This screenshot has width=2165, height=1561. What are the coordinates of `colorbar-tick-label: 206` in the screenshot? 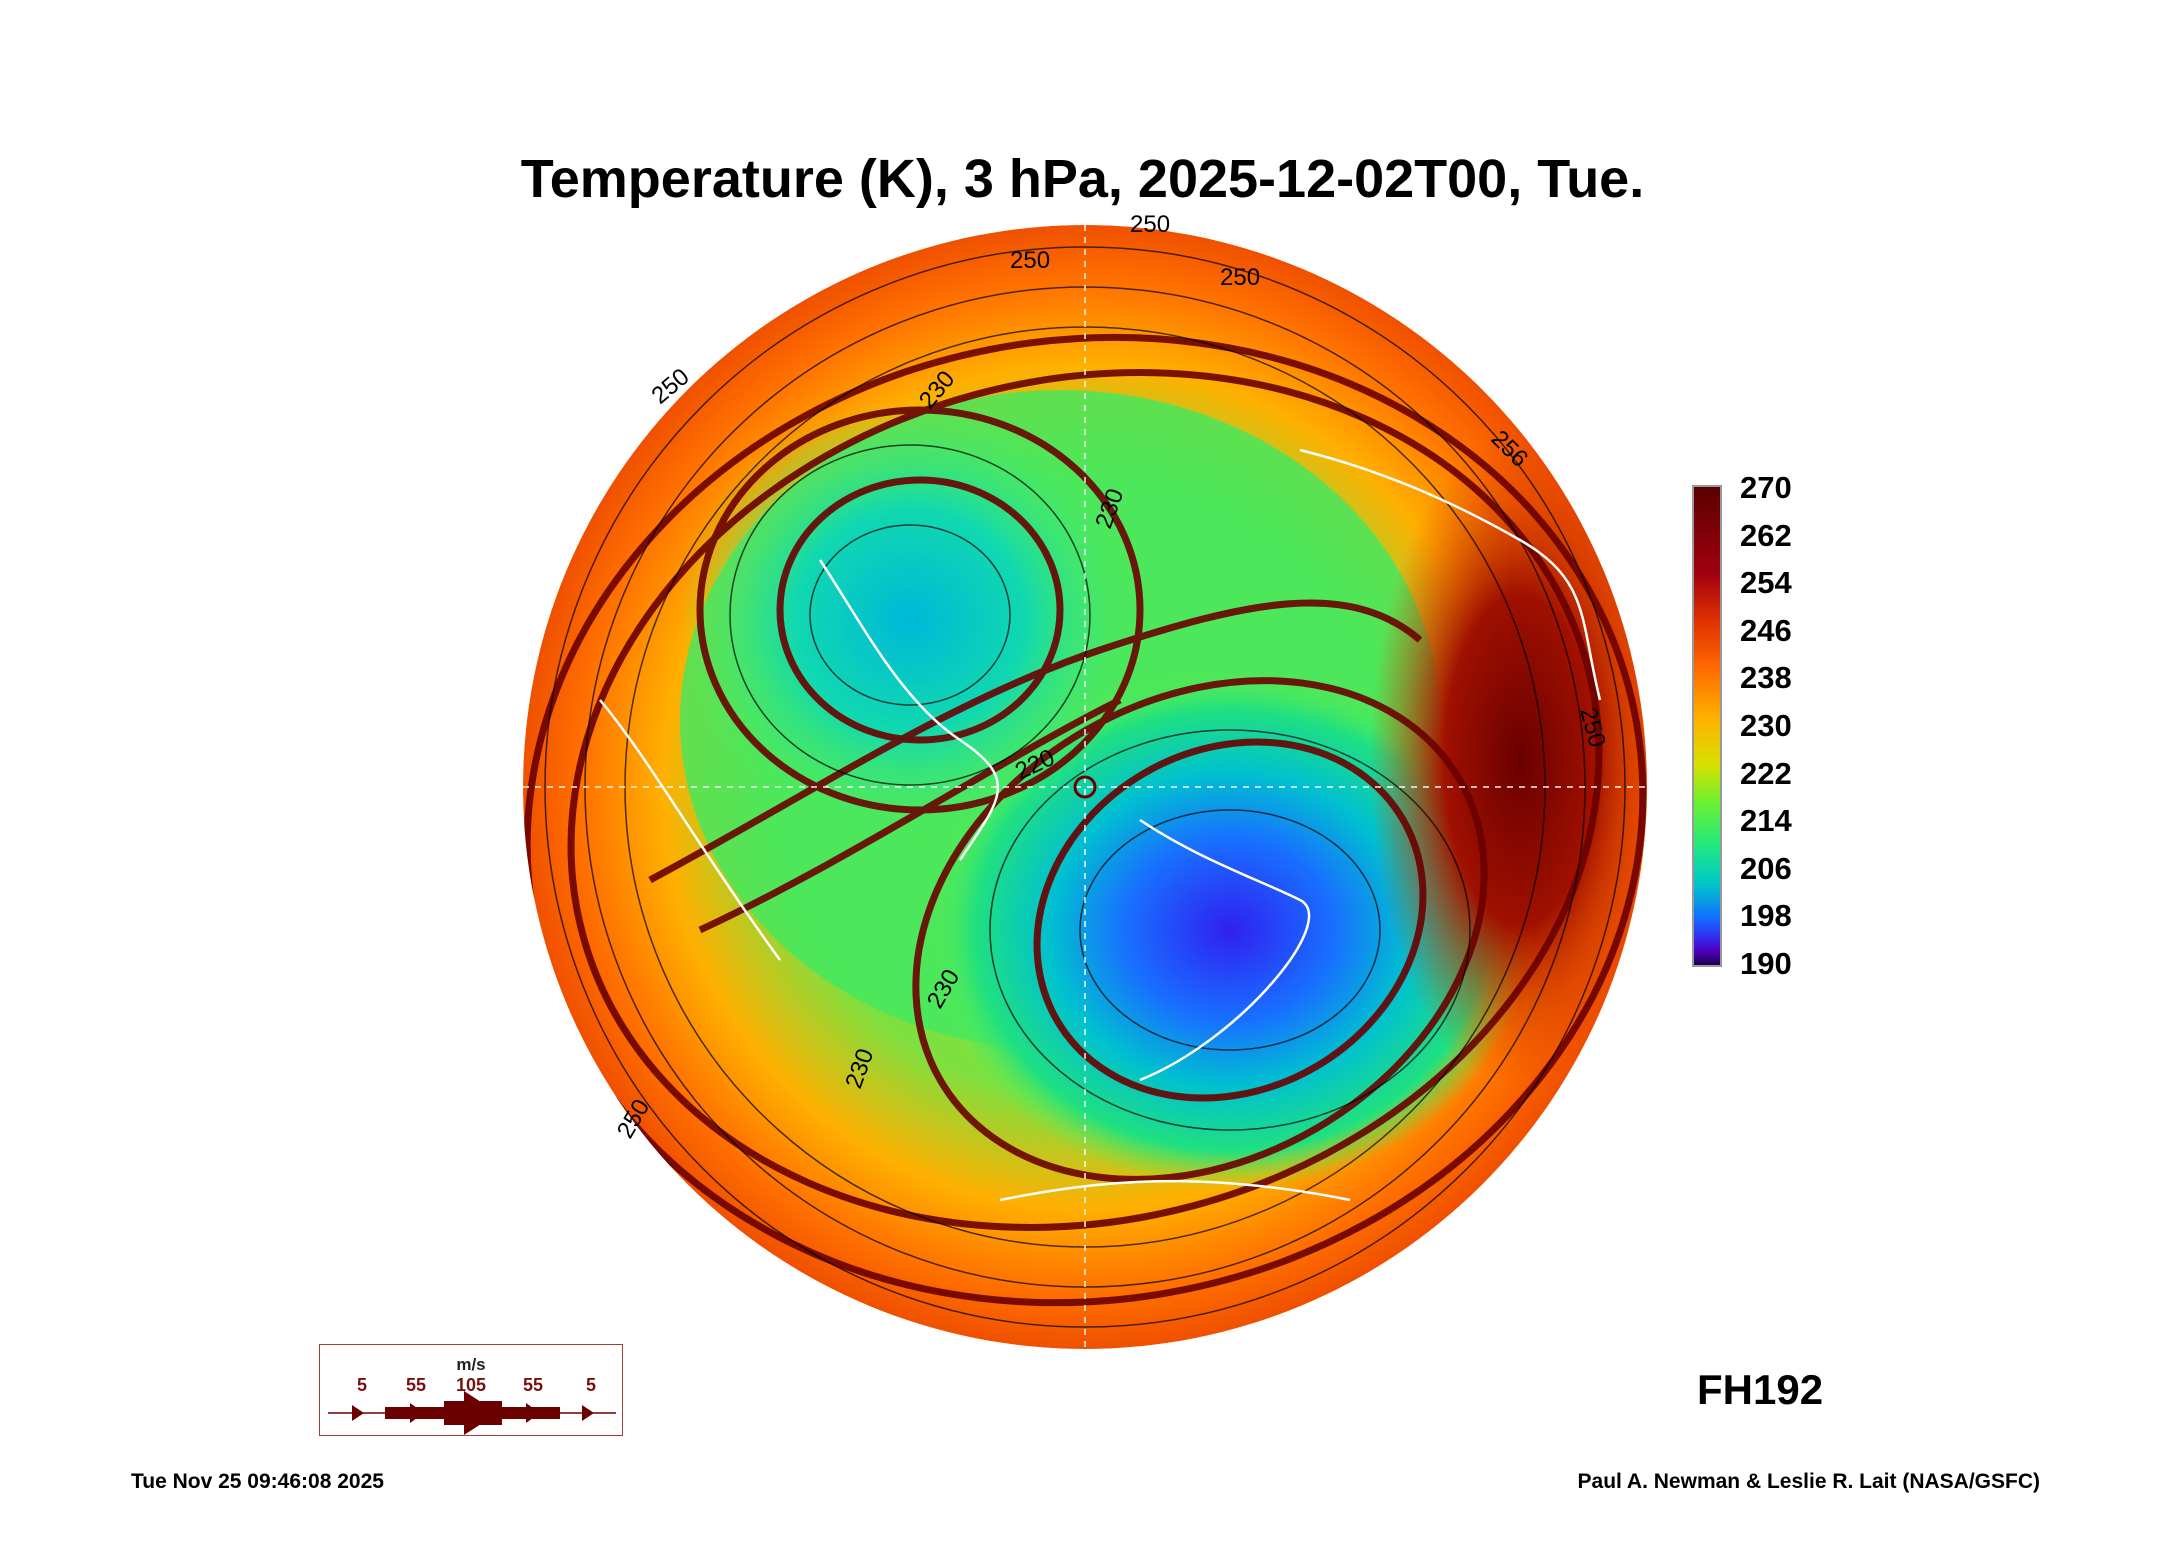 It's located at (1766, 868).